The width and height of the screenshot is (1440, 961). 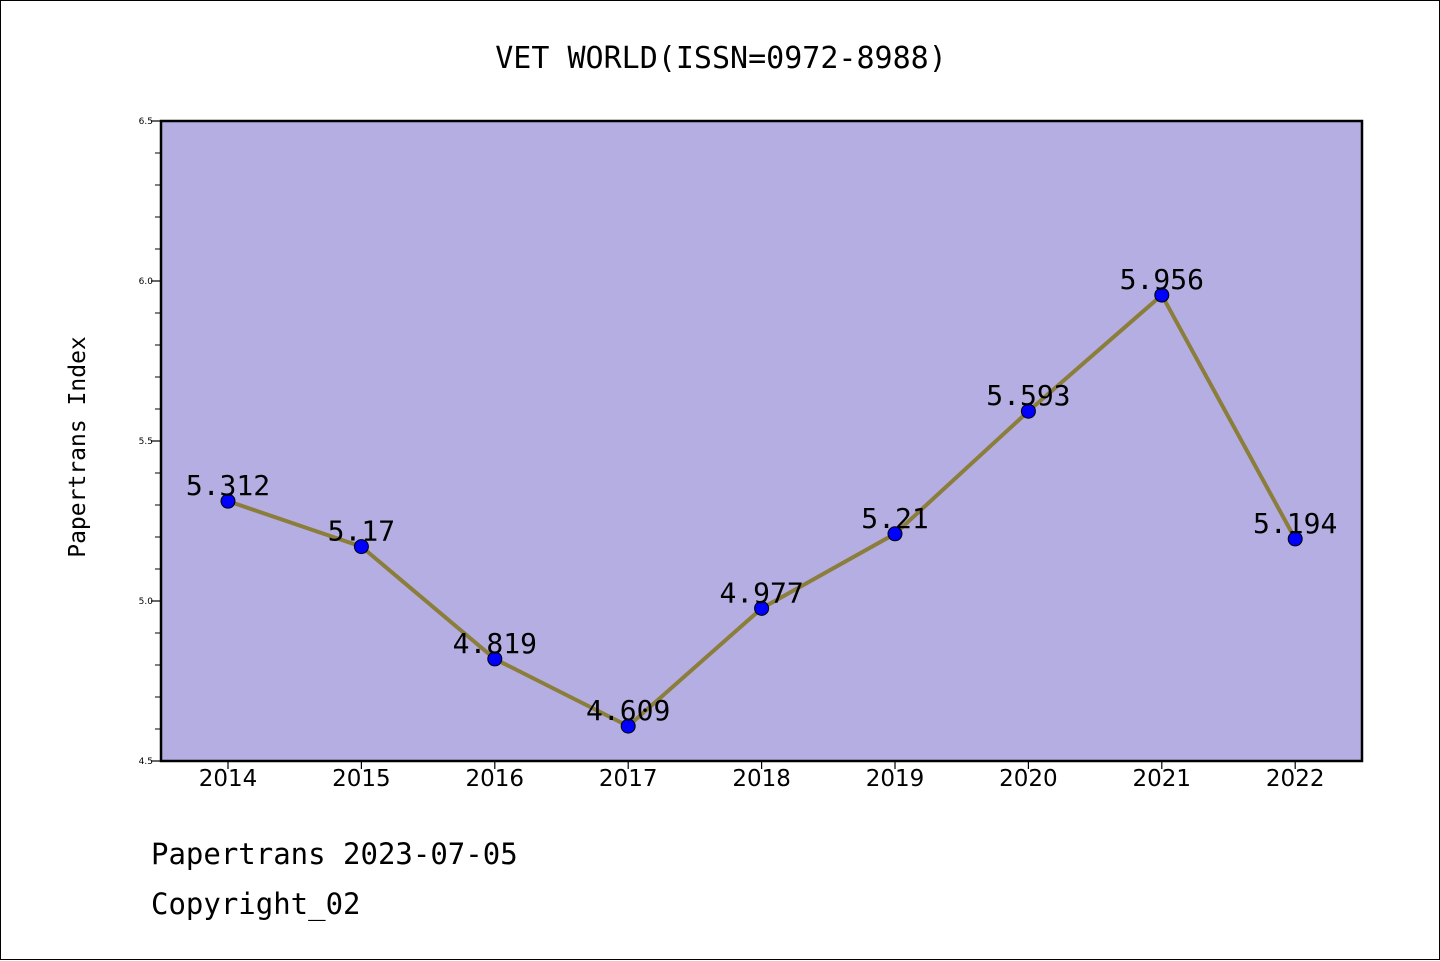 I want to click on data-label: 4.977, so click(x=761, y=592).